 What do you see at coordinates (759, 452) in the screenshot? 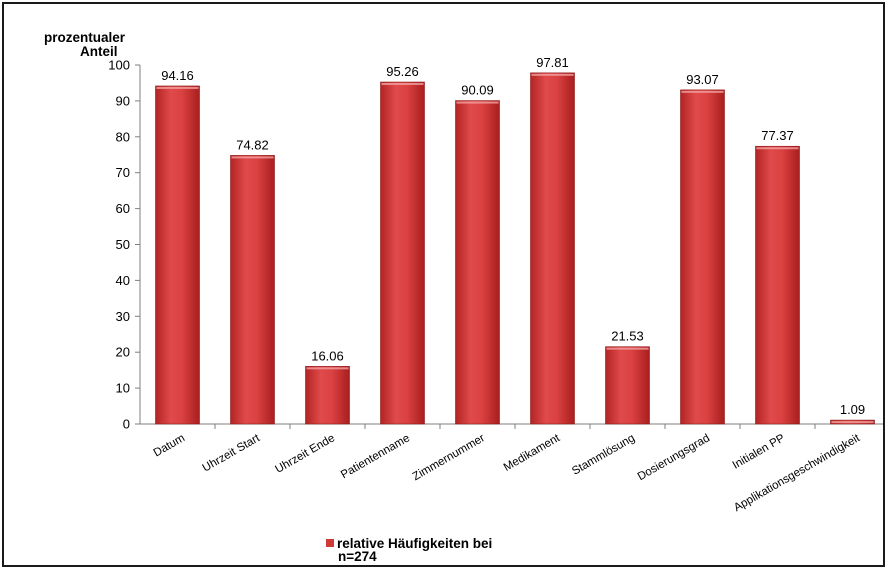
I see `category-label: Initialen PP` at bounding box center [759, 452].